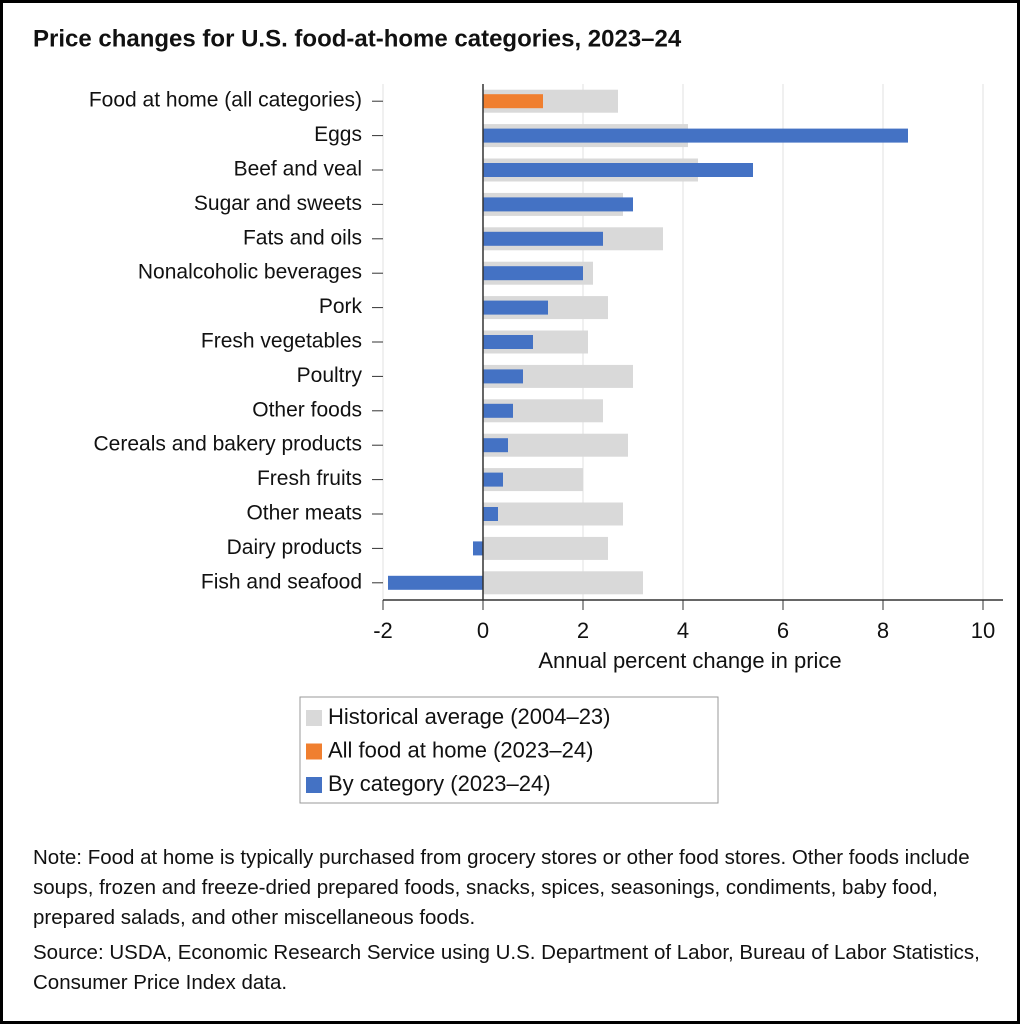 The width and height of the screenshot is (1020, 1024). Describe the element at coordinates (341, 306) in the screenshot. I see `y-tick-label: Pork` at that location.